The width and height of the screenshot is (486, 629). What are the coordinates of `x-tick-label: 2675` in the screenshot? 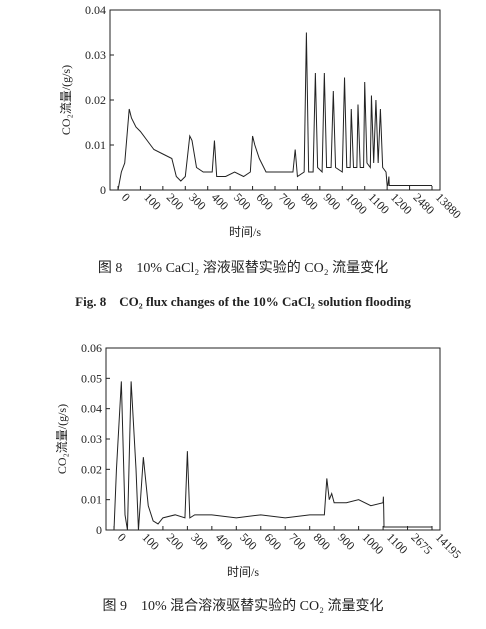 It's located at (421, 543).